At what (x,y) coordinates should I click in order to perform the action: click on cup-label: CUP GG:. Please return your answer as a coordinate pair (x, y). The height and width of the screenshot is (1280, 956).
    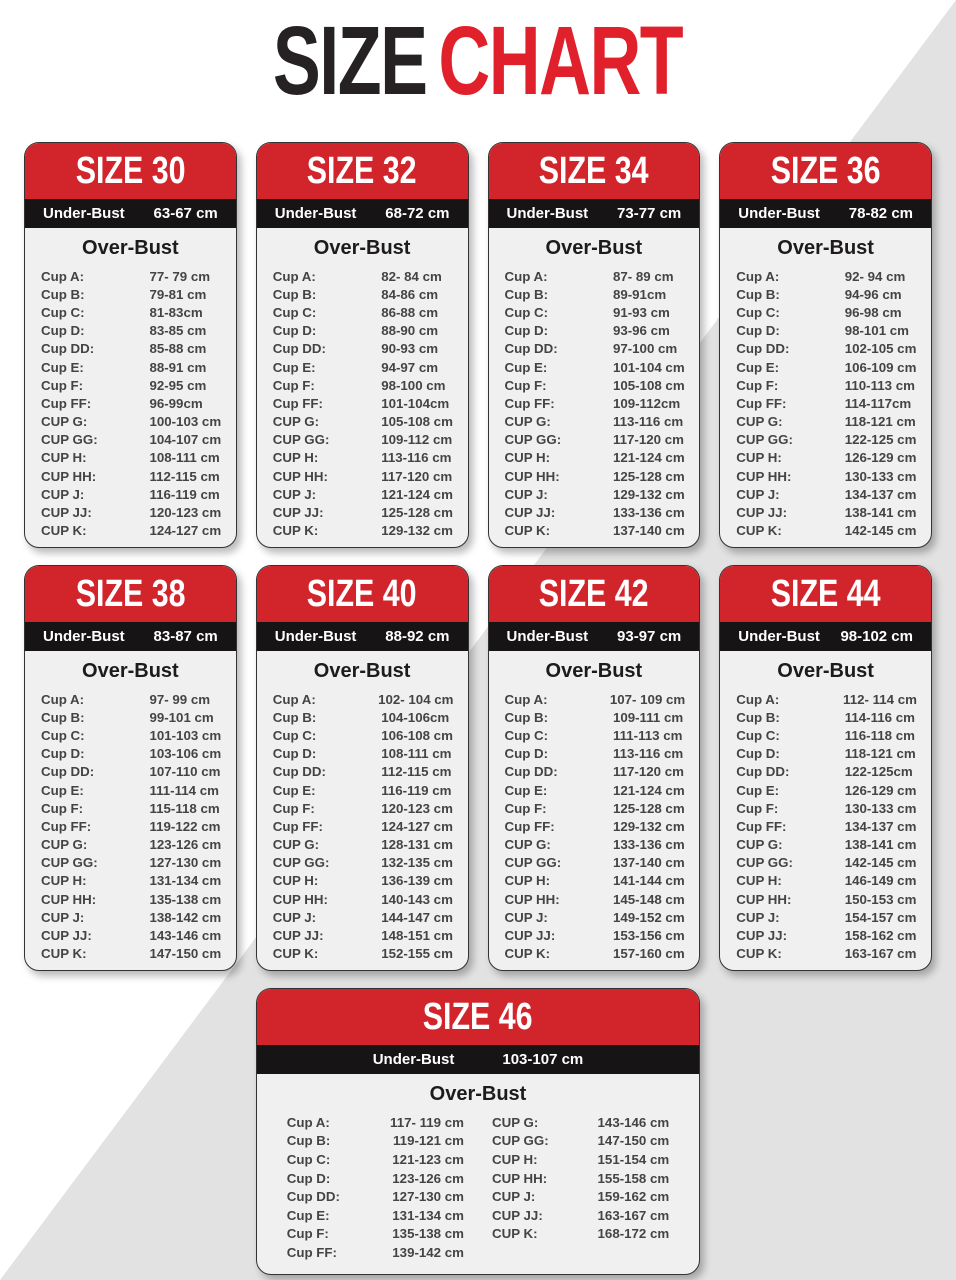
    Looking at the image, I should click on (764, 440).